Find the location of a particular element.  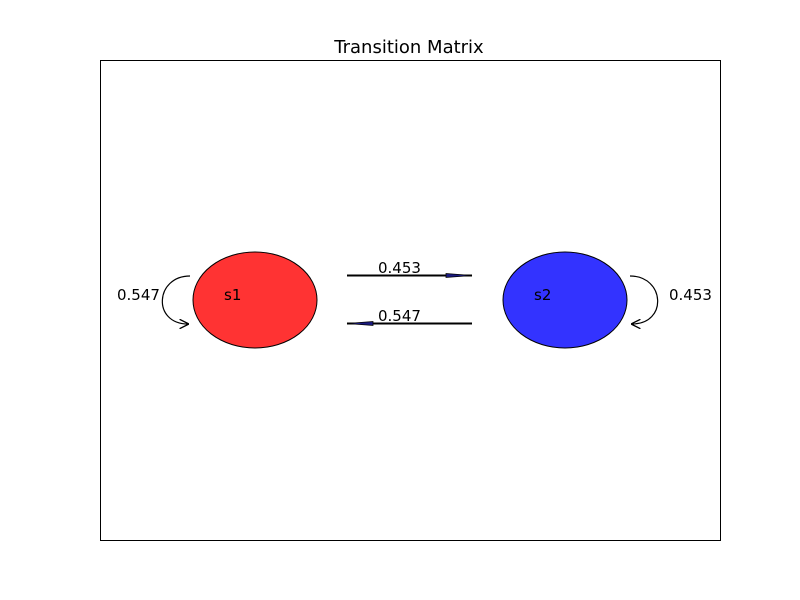

edge-s2-to-s1-probability: 0.547 is located at coordinates (399, 316).